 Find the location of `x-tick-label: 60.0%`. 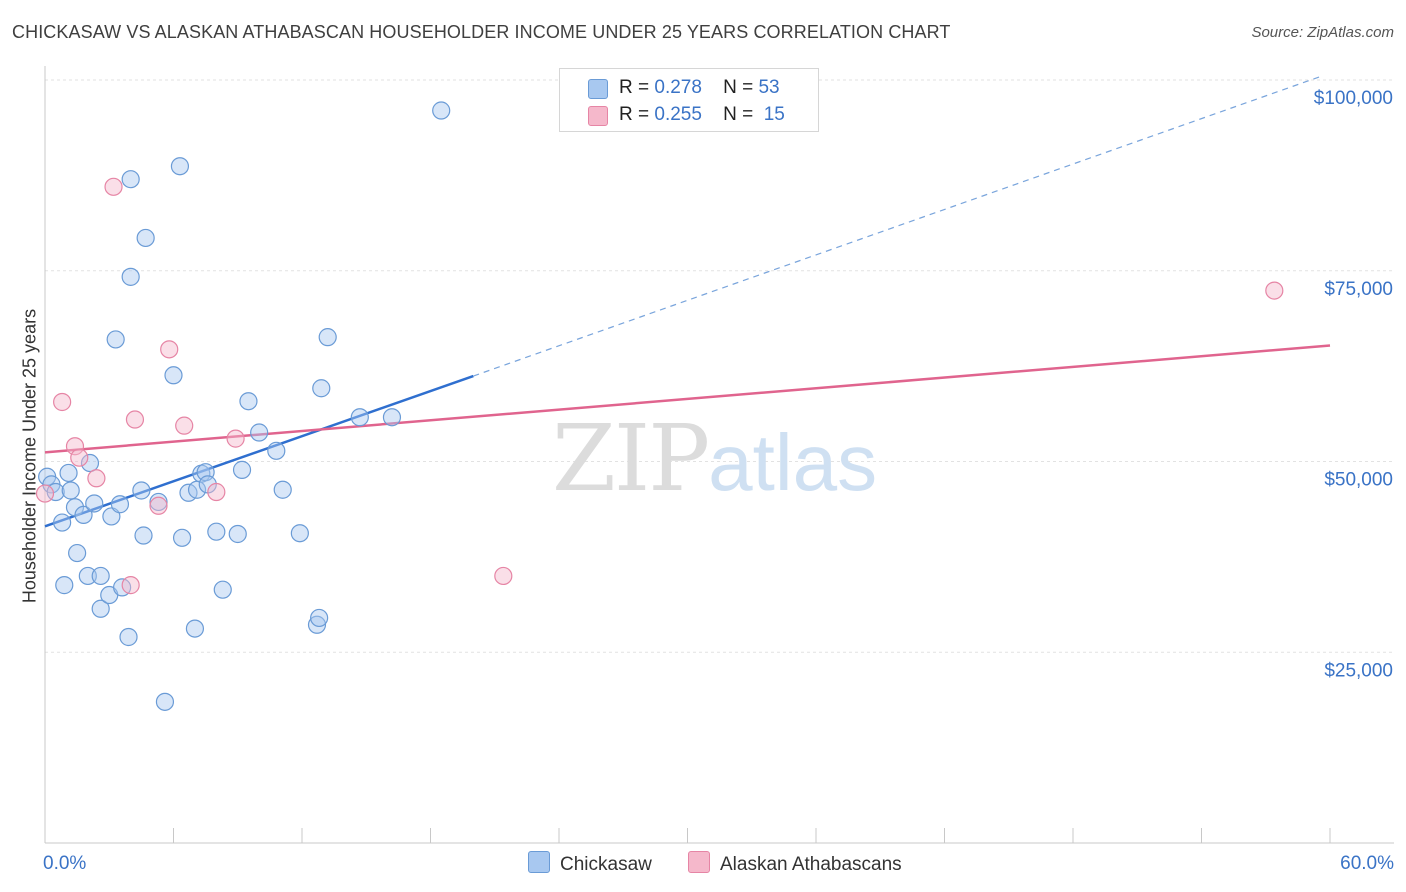

x-tick-label: 60.0% is located at coordinates (1367, 863).